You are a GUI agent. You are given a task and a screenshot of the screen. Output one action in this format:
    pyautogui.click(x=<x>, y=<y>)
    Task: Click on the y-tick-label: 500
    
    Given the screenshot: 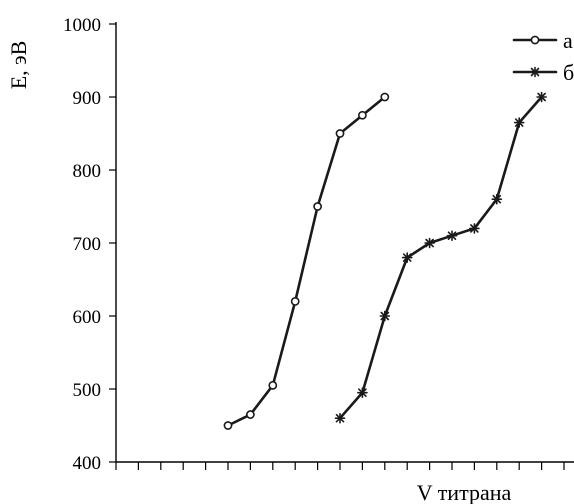 What is the action you would take?
    pyautogui.click(x=87, y=390)
    